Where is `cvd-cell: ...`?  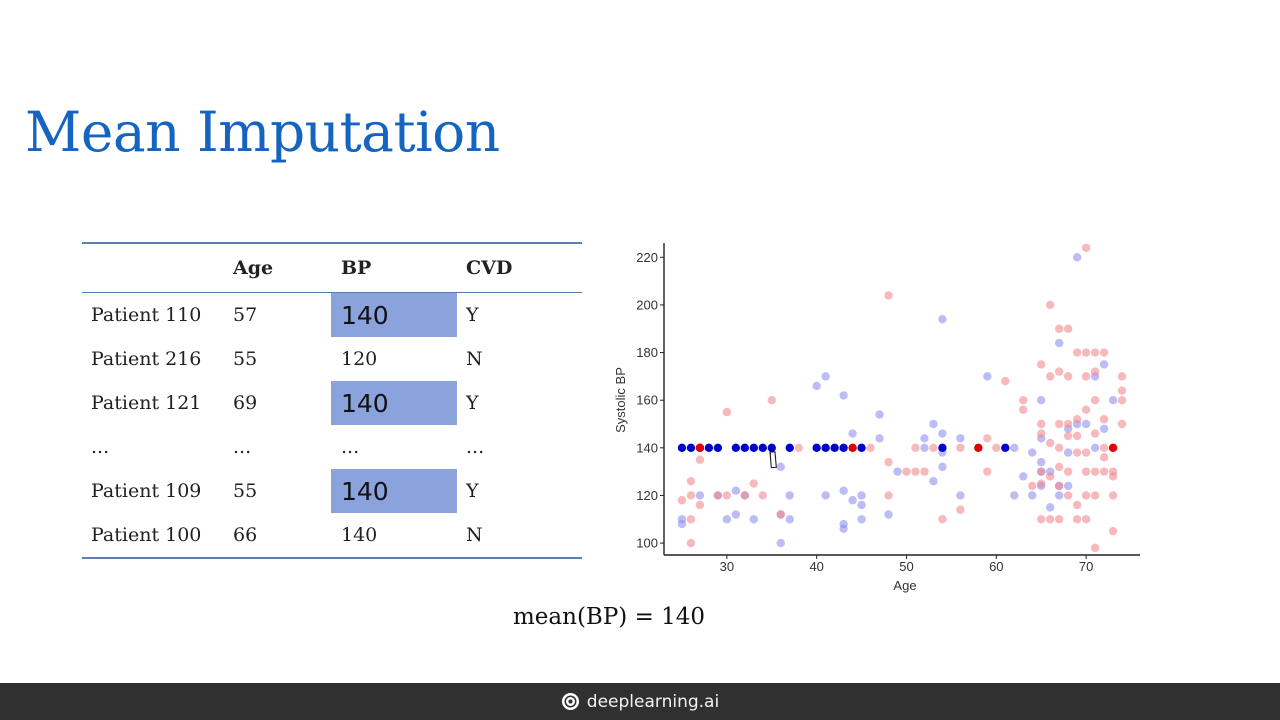 cvd-cell: ... is located at coordinates (475, 447).